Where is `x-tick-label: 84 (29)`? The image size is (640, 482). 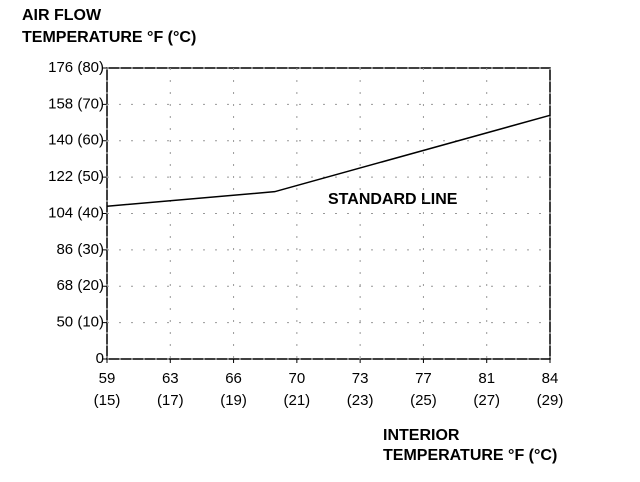
x-tick-label: 84 (29) is located at coordinates (550, 389).